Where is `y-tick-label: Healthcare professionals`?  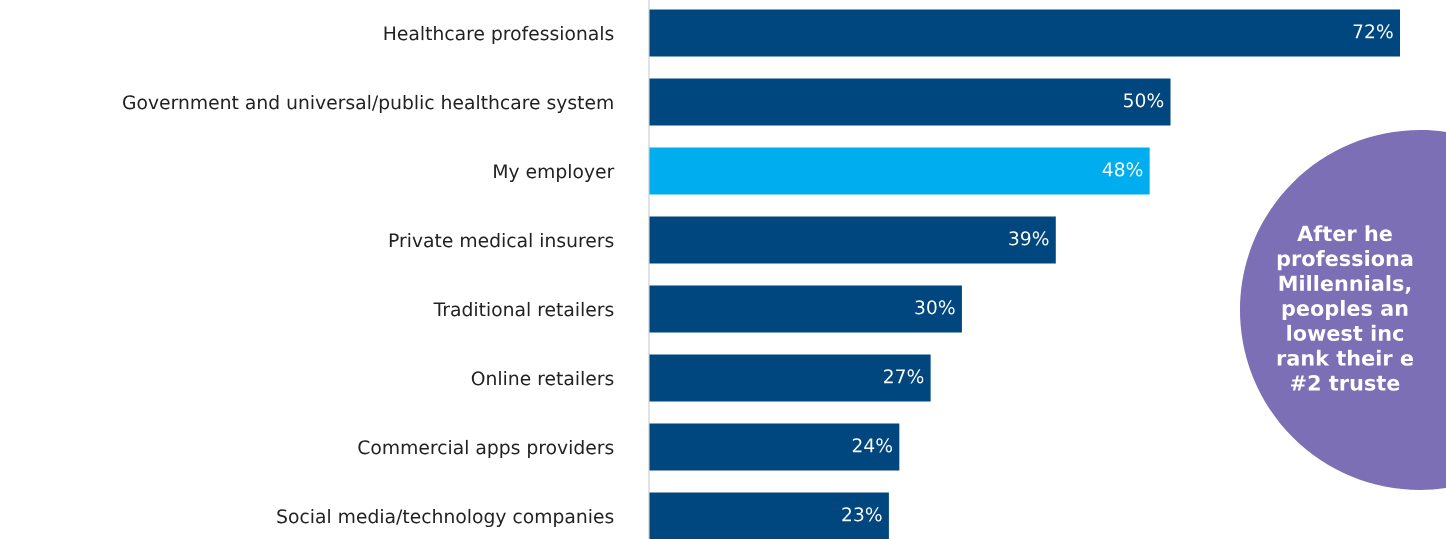 y-tick-label: Healthcare professionals is located at coordinates (499, 35).